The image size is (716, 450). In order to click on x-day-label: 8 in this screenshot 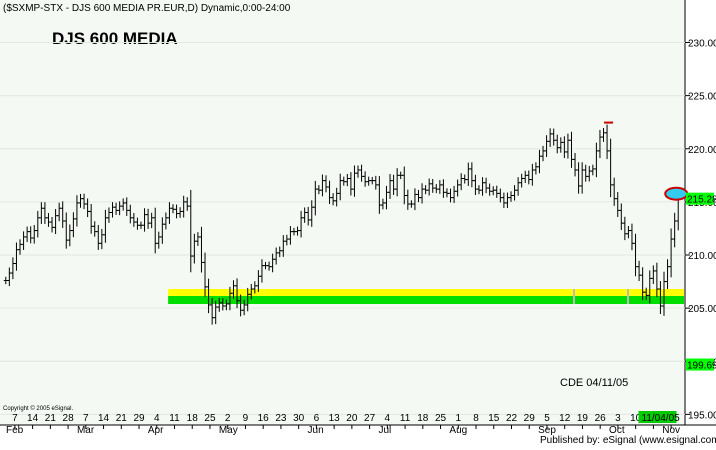, I will do `click(476, 418)`.